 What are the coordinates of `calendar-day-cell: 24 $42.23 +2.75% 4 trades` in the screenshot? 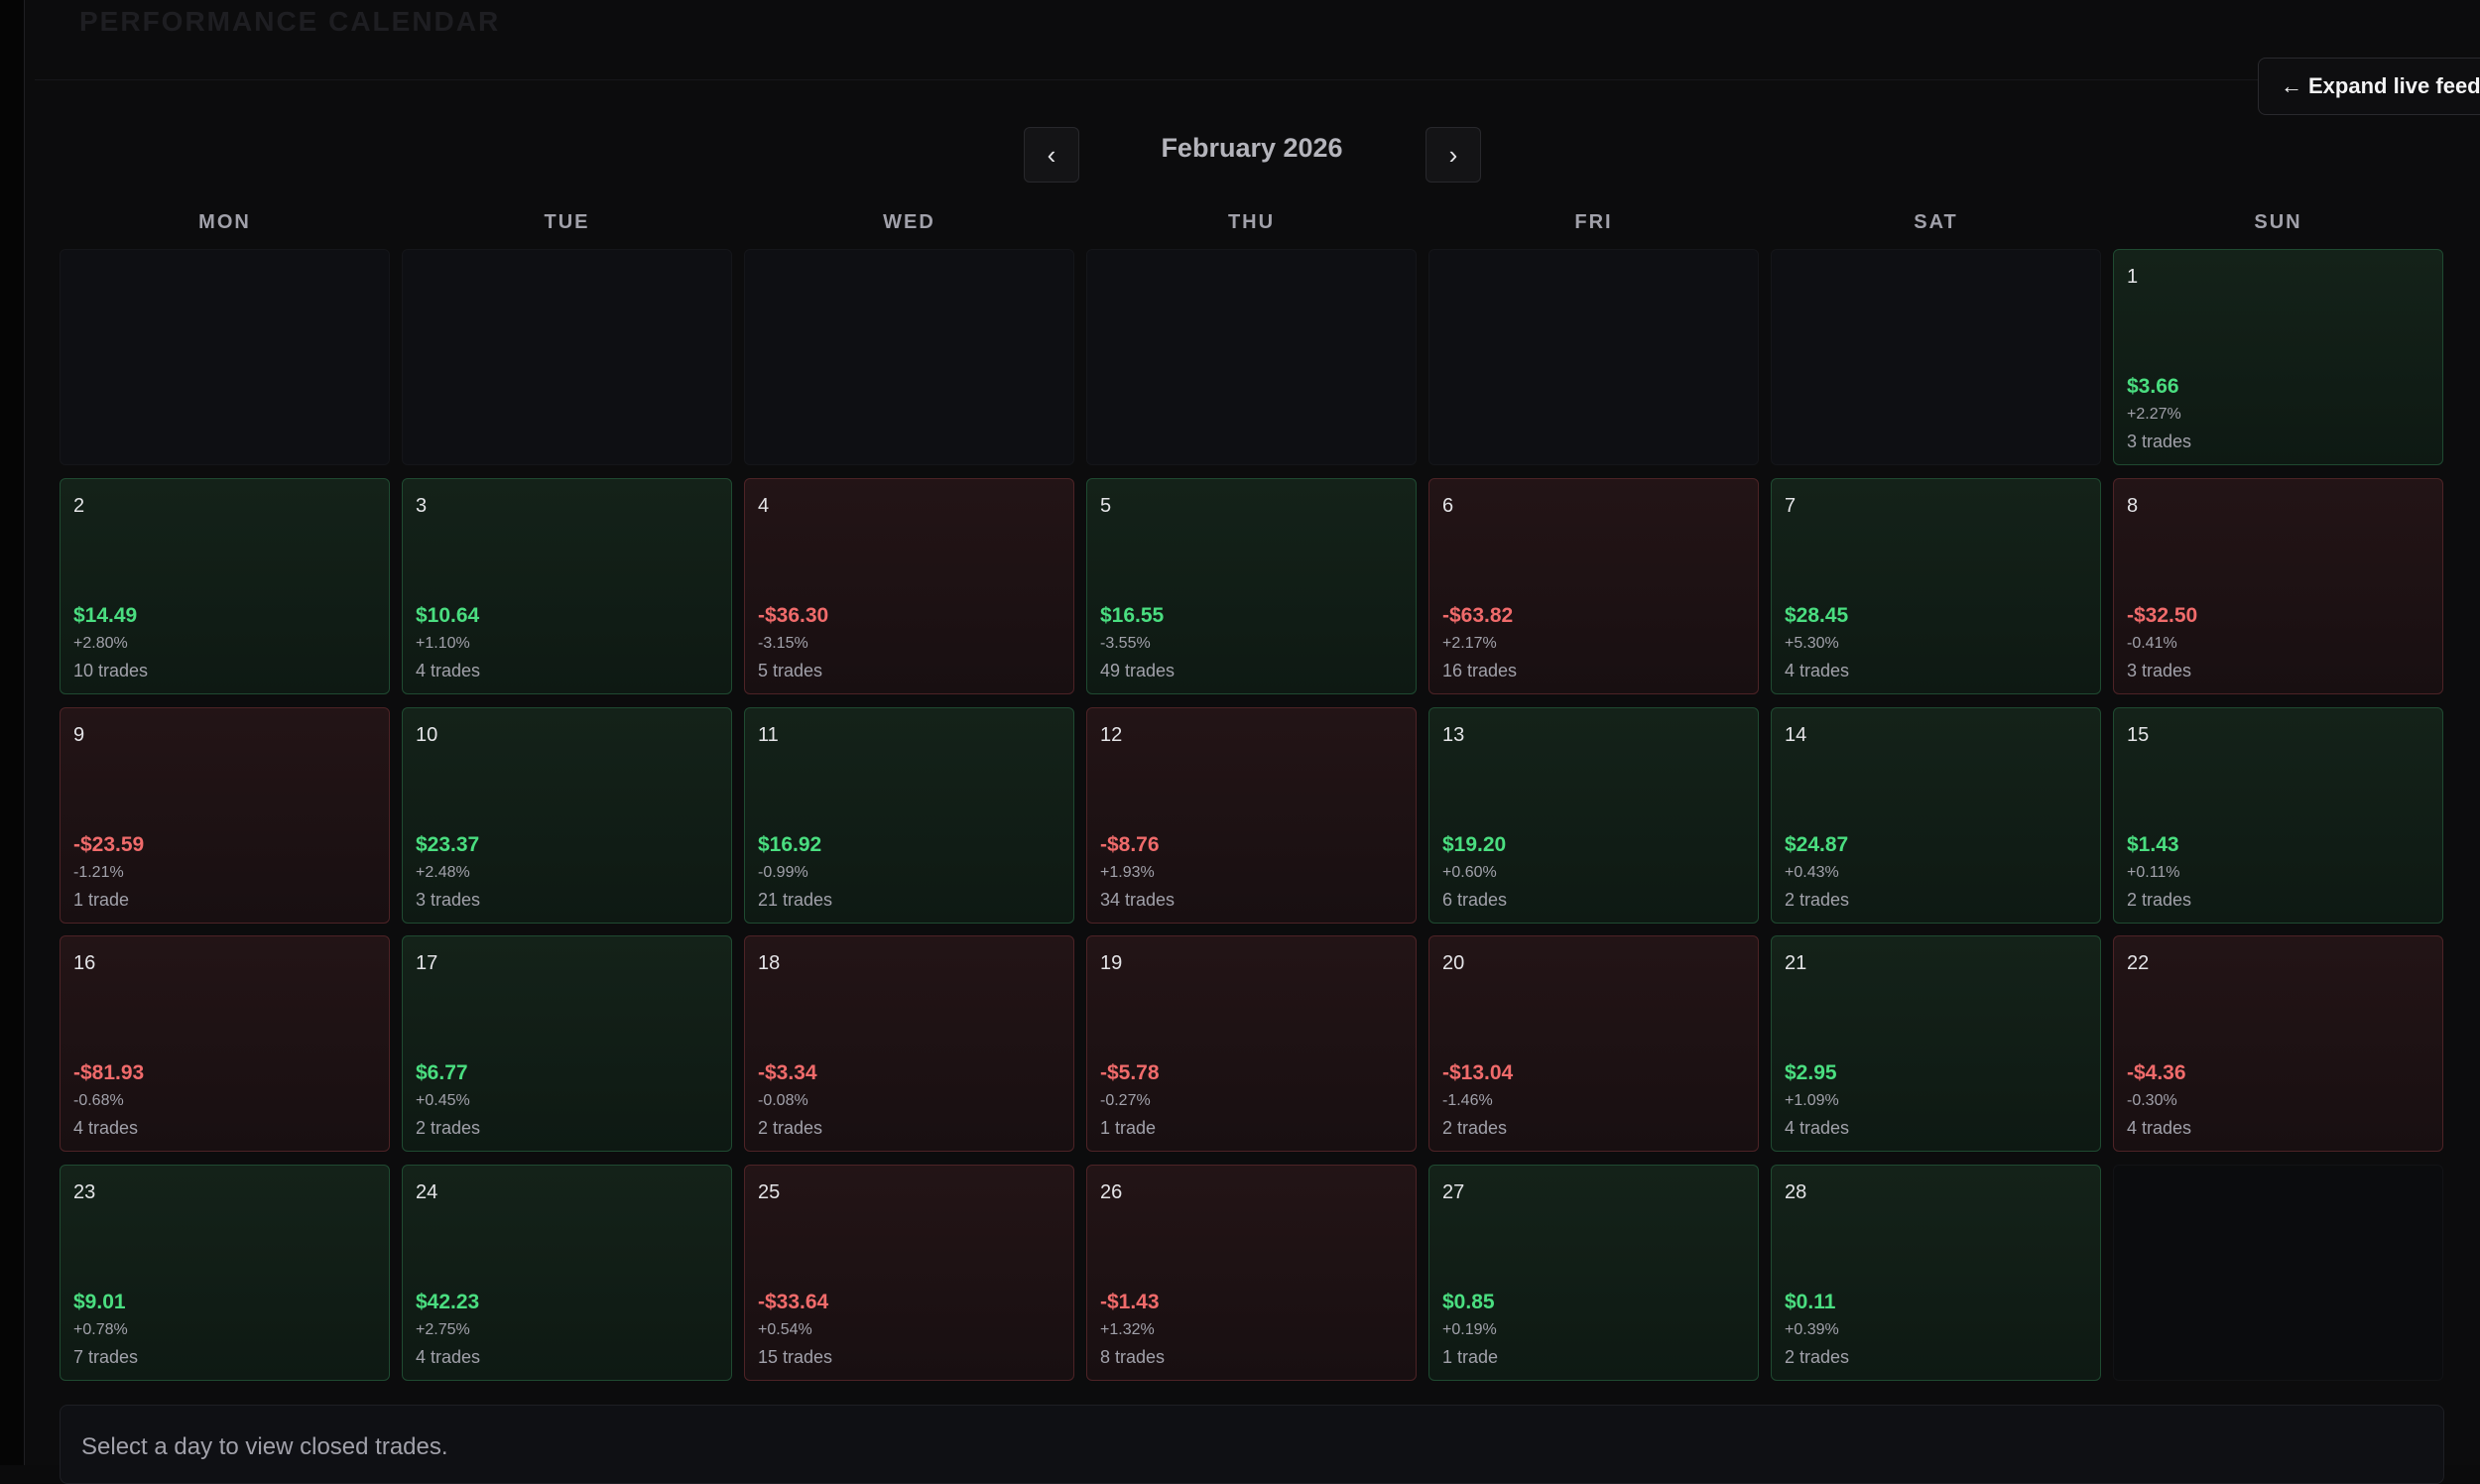 It's located at (567, 1273).